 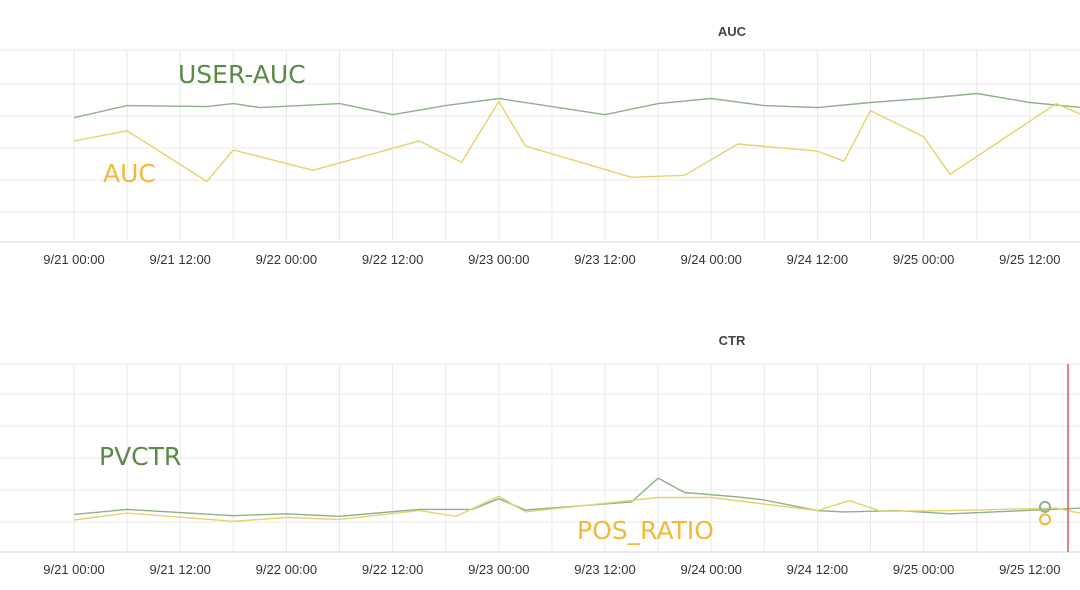 What do you see at coordinates (129, 173) in the screenshot?
I see `annotation-auc: AUC` at bounding box center [129, 173].